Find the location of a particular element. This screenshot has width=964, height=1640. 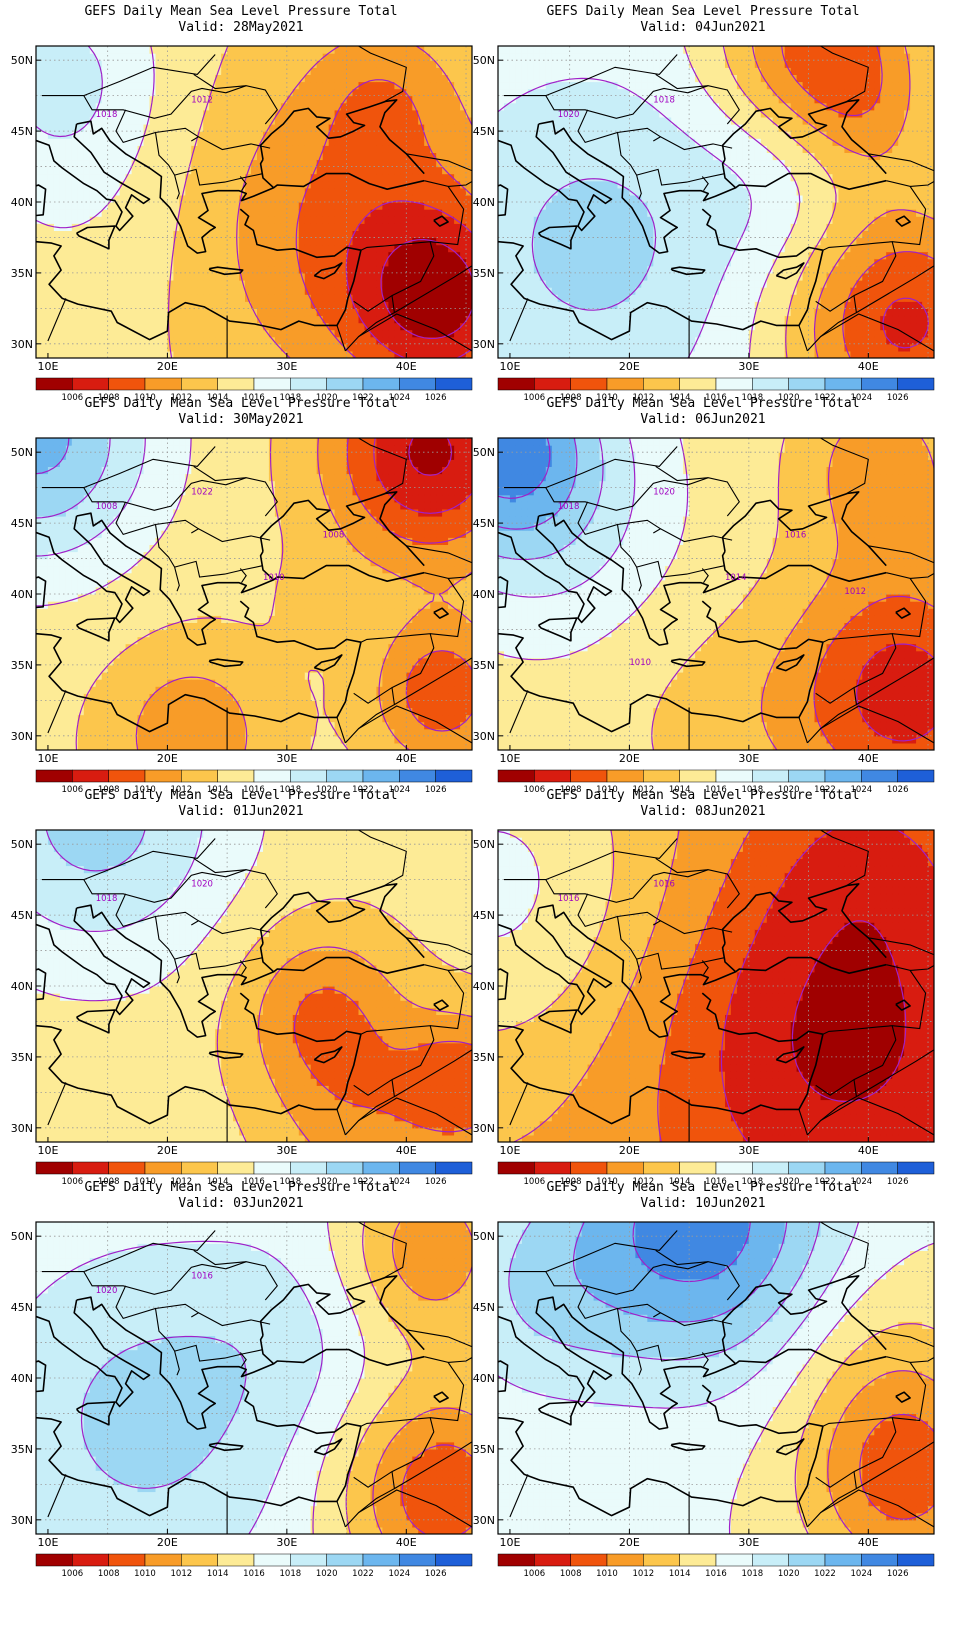

colorbar-label: 1026 is located at coordinates (436, 398).